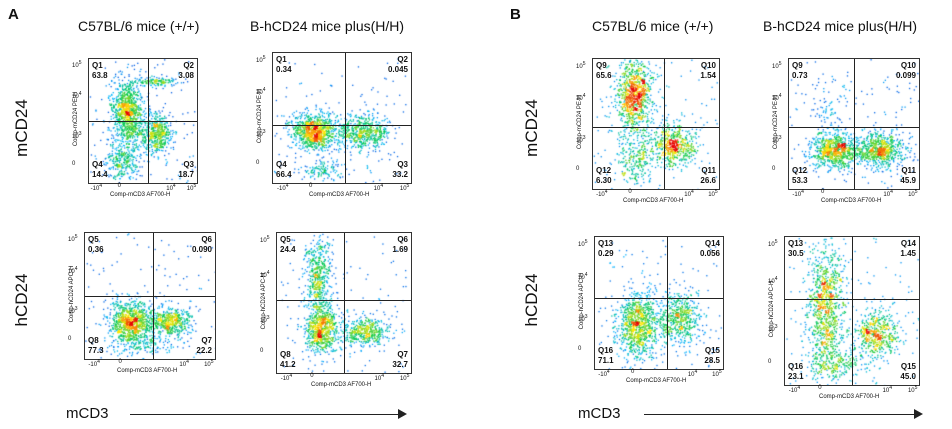 Image resolution: width=952 pixels, height=429 pixels. Describe the element at coordinates (206, 239) in the screenshot. I see `quadrant-name: Q6` at that location.